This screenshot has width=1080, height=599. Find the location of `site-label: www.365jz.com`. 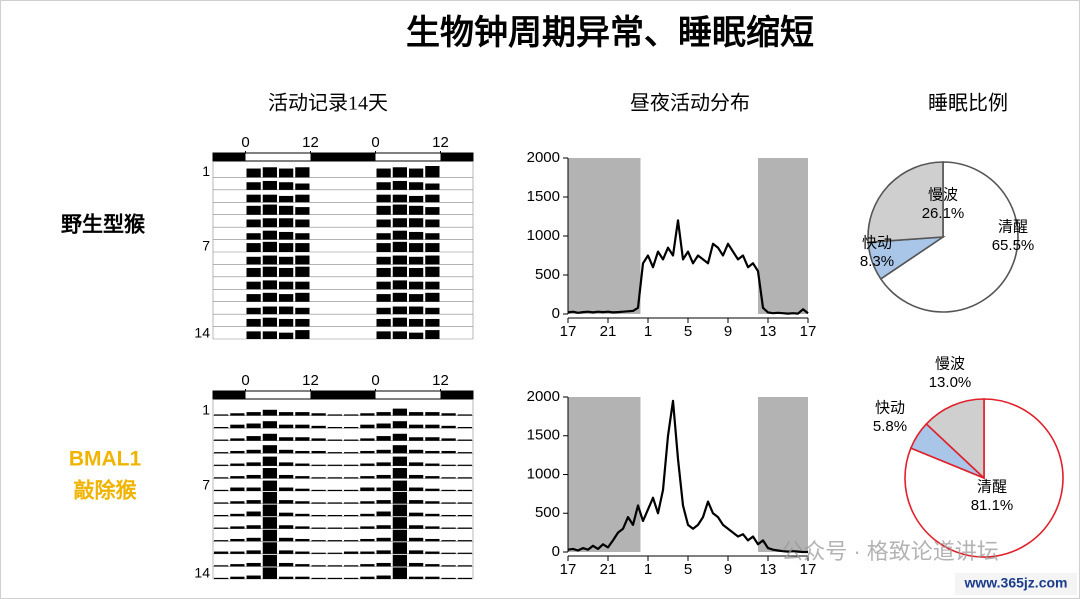

site-label: www.365jz.com is located at coordinates (1016, 583).